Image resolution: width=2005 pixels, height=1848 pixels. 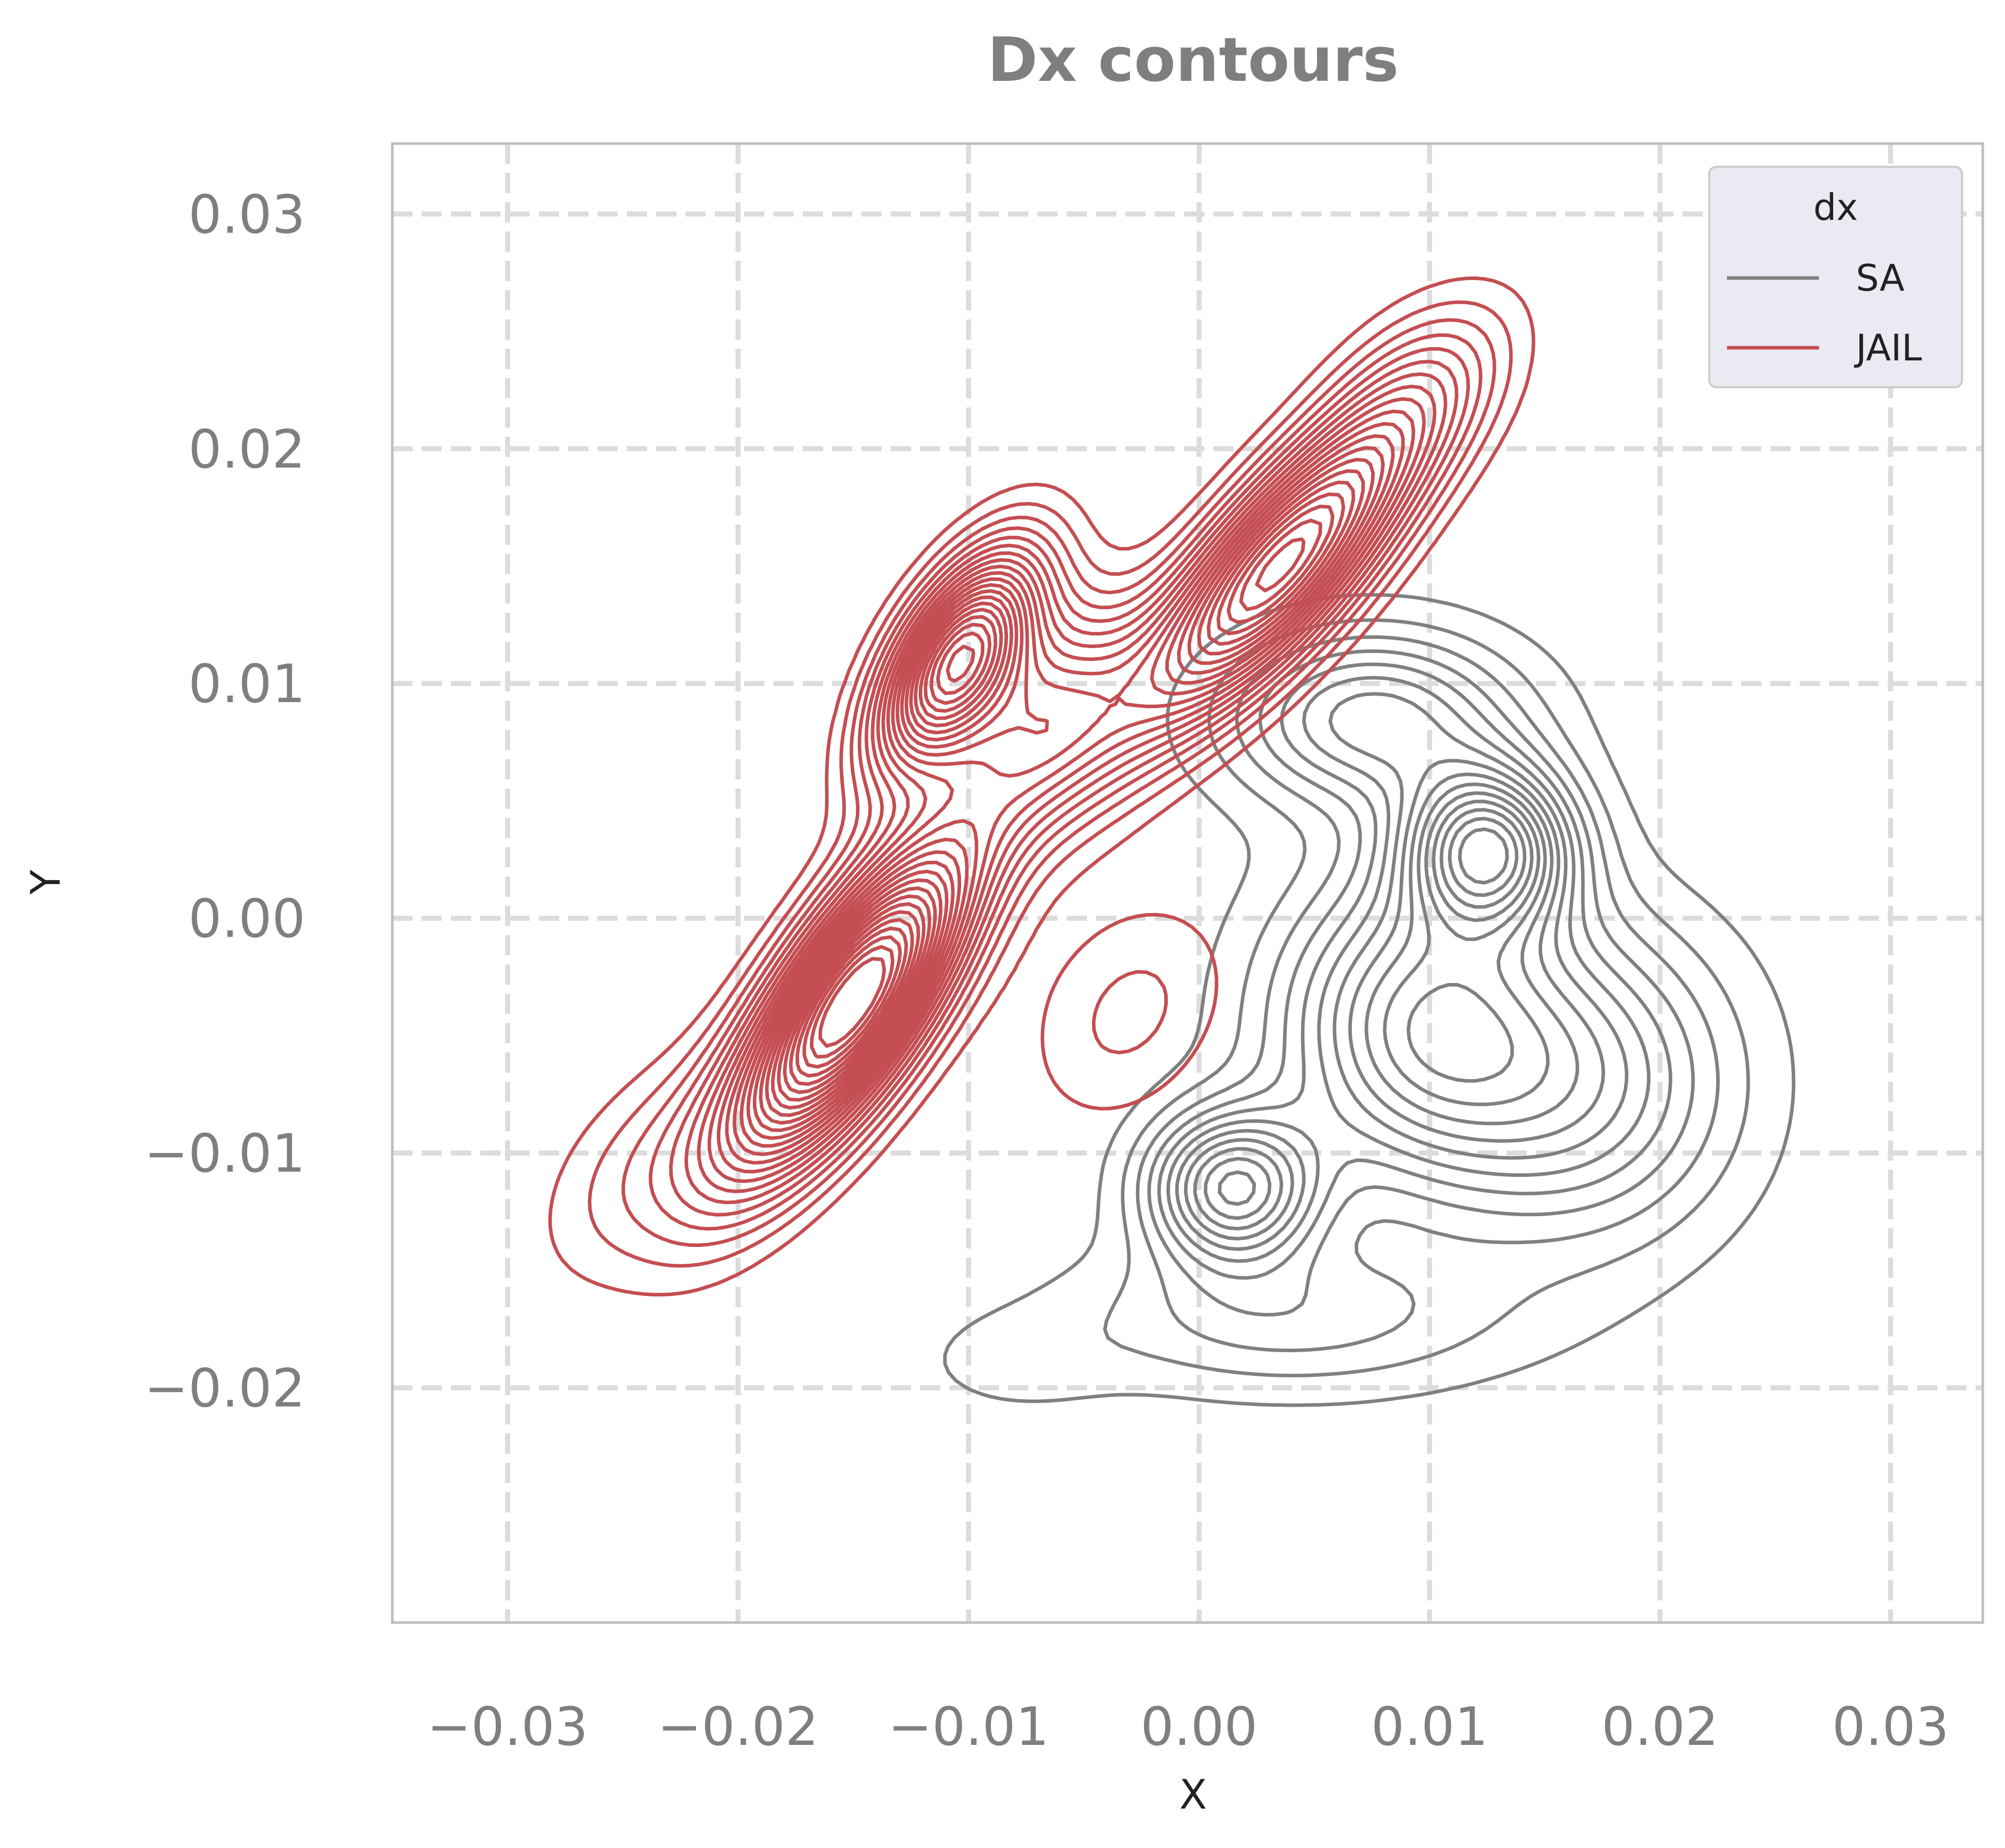 I want to click on y-tick-label: 0.02, so click(x=247, y=449).